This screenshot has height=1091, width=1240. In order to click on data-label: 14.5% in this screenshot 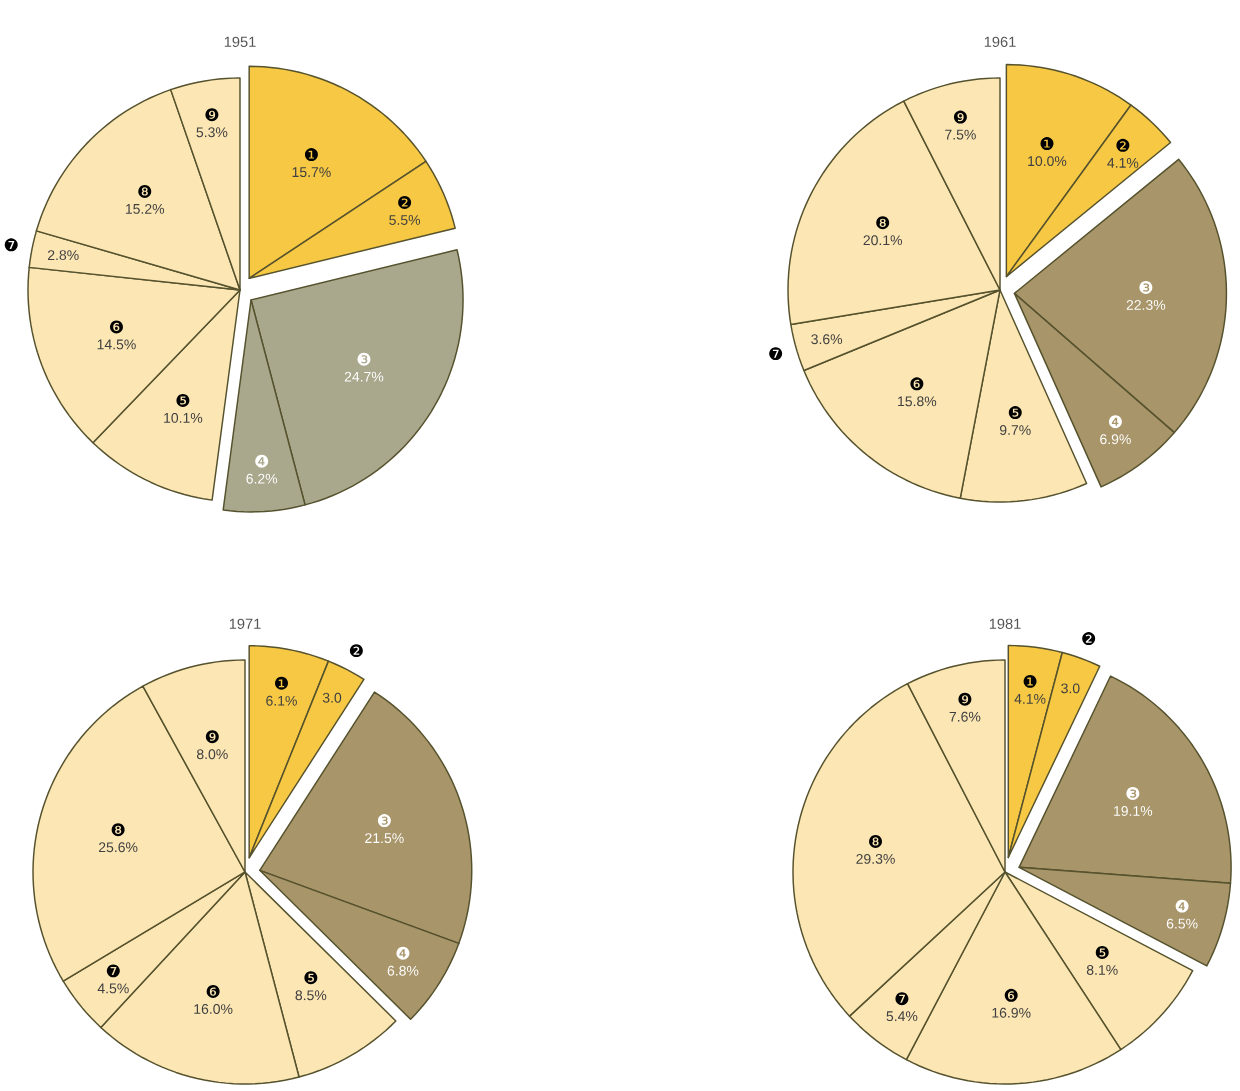, I will do `click(116, 344)`.